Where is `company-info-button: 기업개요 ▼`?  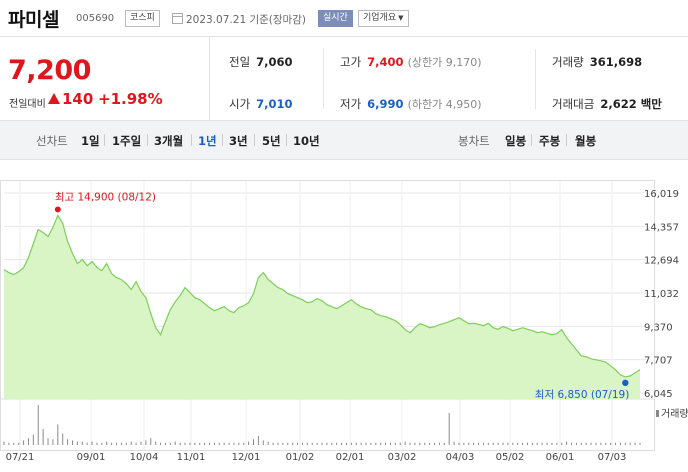
company-info-button: 기업개요 ▼ is located at coordinates (383, 18).